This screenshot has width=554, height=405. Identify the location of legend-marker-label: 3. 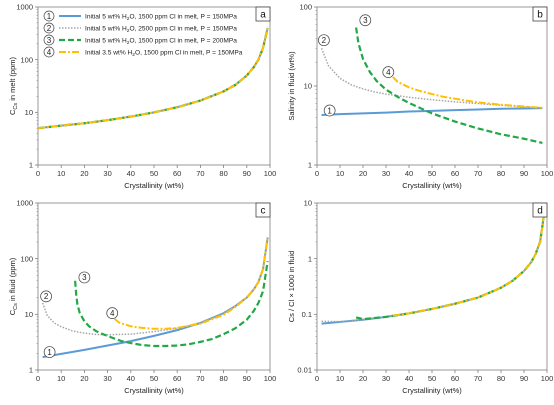
(49, 40).